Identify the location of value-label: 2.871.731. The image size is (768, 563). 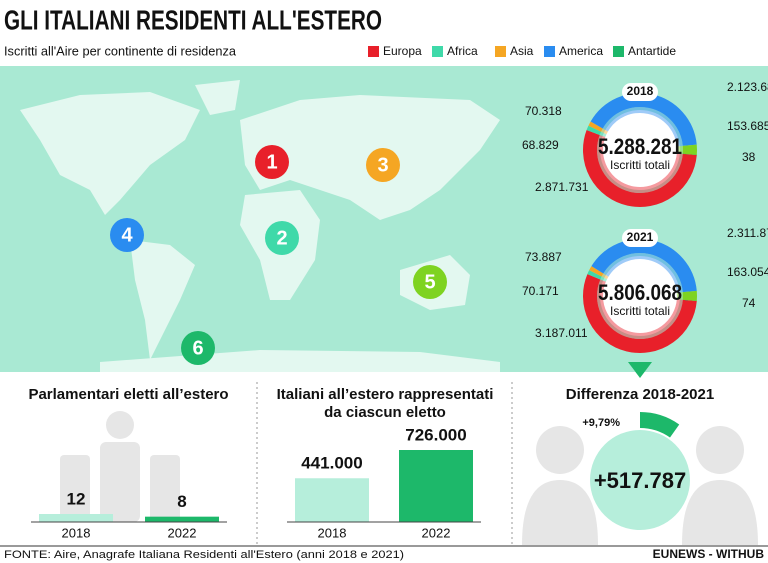
(562, 187).